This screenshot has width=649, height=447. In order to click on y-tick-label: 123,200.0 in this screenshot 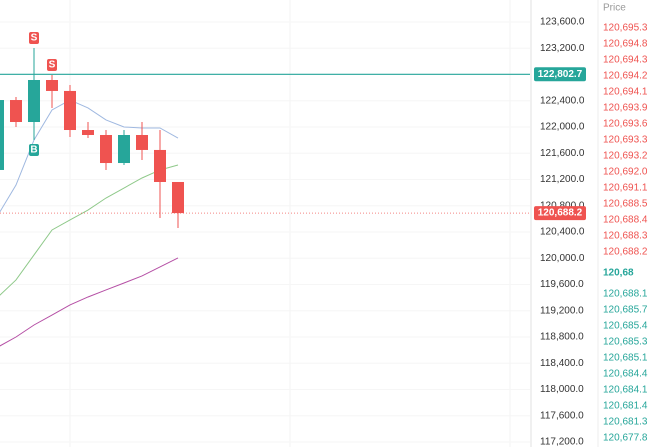, I will do `click(562, 48)`.